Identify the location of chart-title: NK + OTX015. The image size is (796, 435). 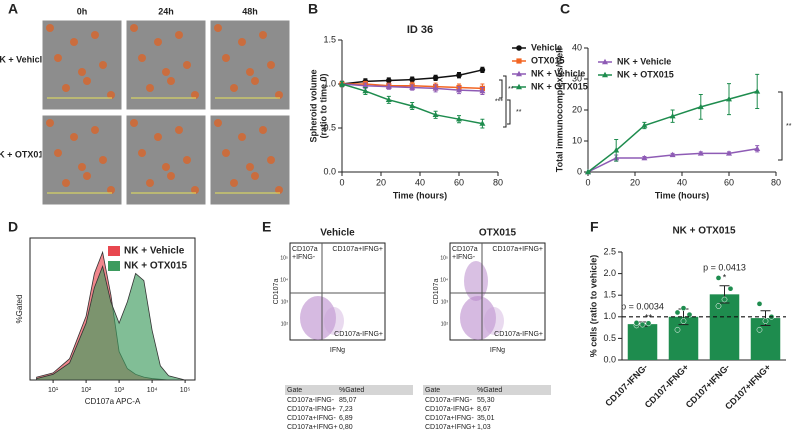
(704, 231).